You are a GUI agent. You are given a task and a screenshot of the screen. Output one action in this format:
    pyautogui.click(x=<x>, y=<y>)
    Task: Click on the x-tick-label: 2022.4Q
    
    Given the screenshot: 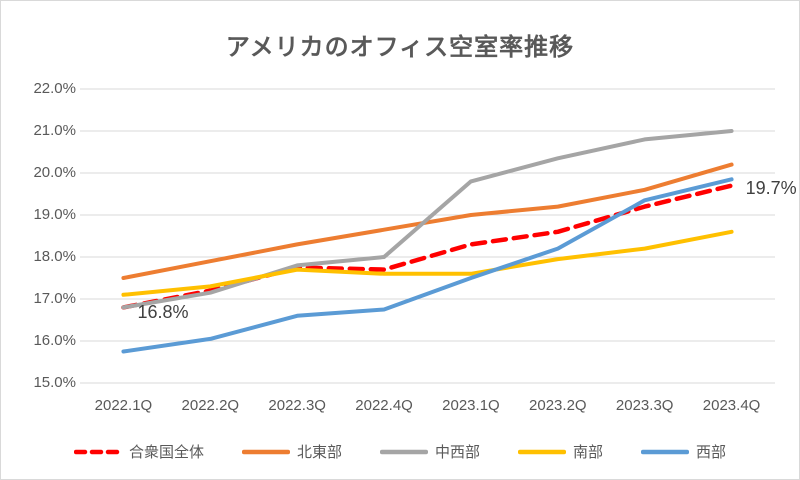 What is the action you would take?
    pyautogui.click(x=384, y=405)
    